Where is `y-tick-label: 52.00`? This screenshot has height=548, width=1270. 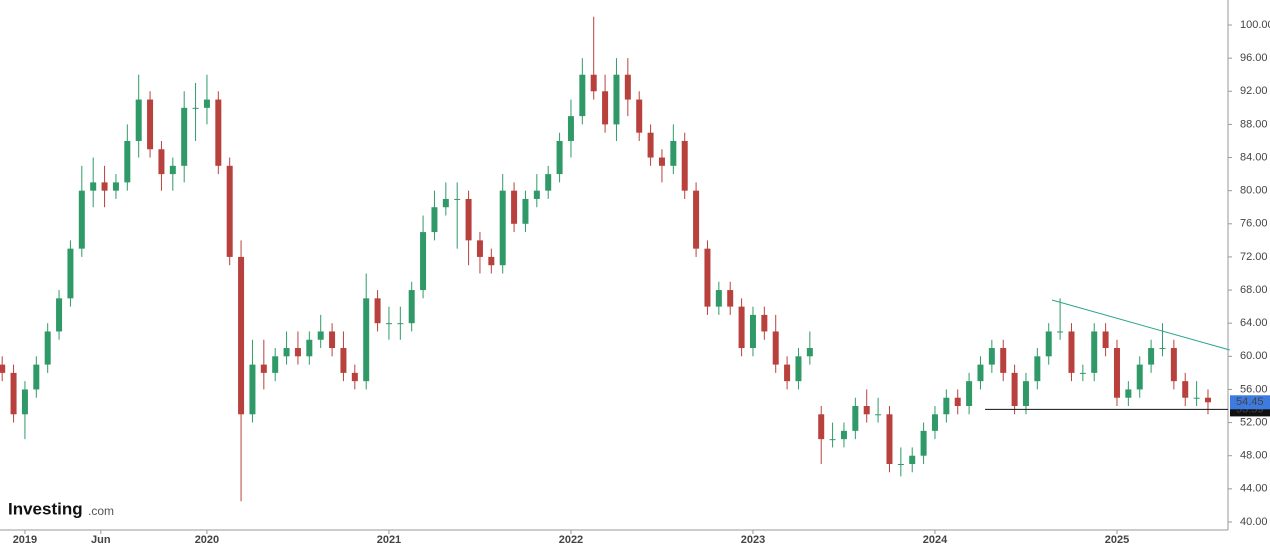 y-tick-label: 52.00 is located at coordinates (1254, 422).